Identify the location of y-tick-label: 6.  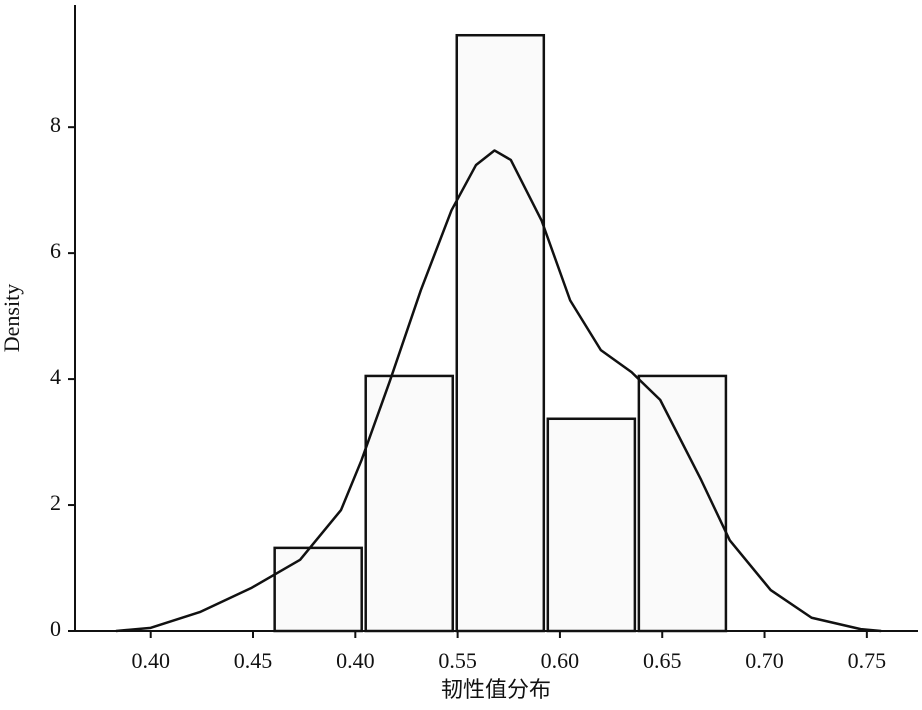
(55, 250).